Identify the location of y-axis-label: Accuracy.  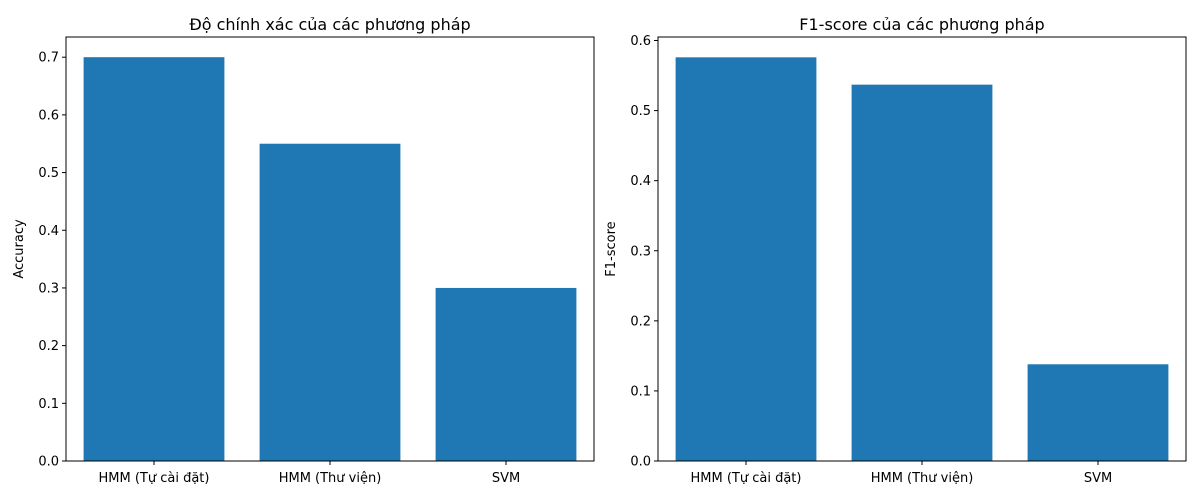
(19, 249).